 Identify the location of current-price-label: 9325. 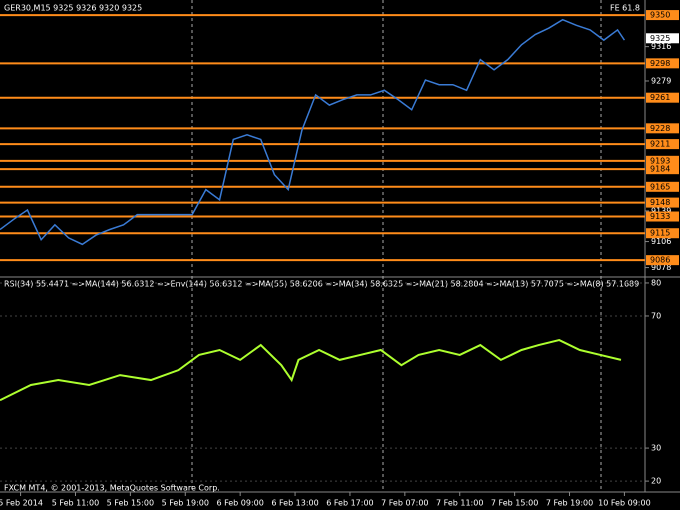
(660, 38).